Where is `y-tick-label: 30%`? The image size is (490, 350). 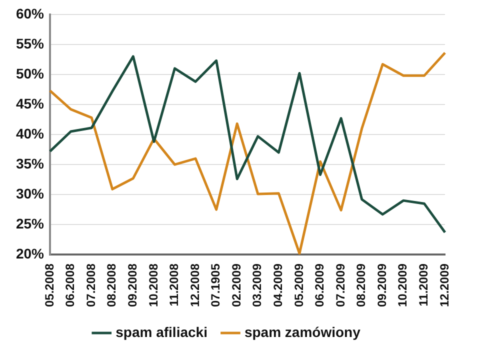 y-tick-label: 30% is located at coordinates (30, 193).